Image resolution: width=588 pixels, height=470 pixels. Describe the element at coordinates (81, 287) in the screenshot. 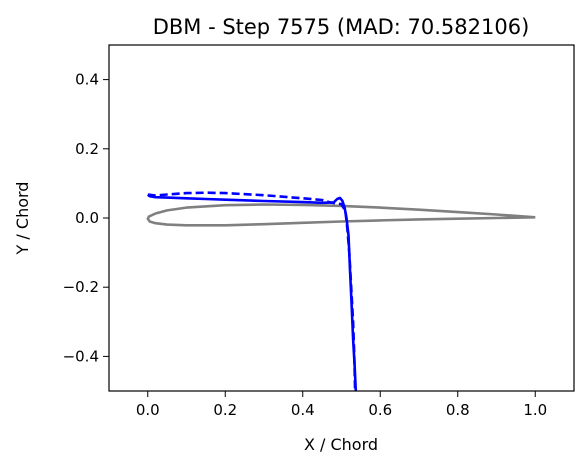

I see `y-tick-label: −0.2` at that location.